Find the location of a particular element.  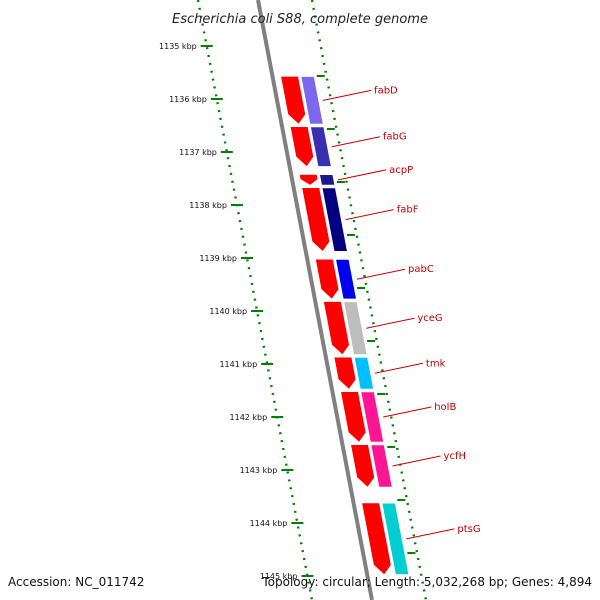

cds-arrow-holB is located at coordinates (353, 417).